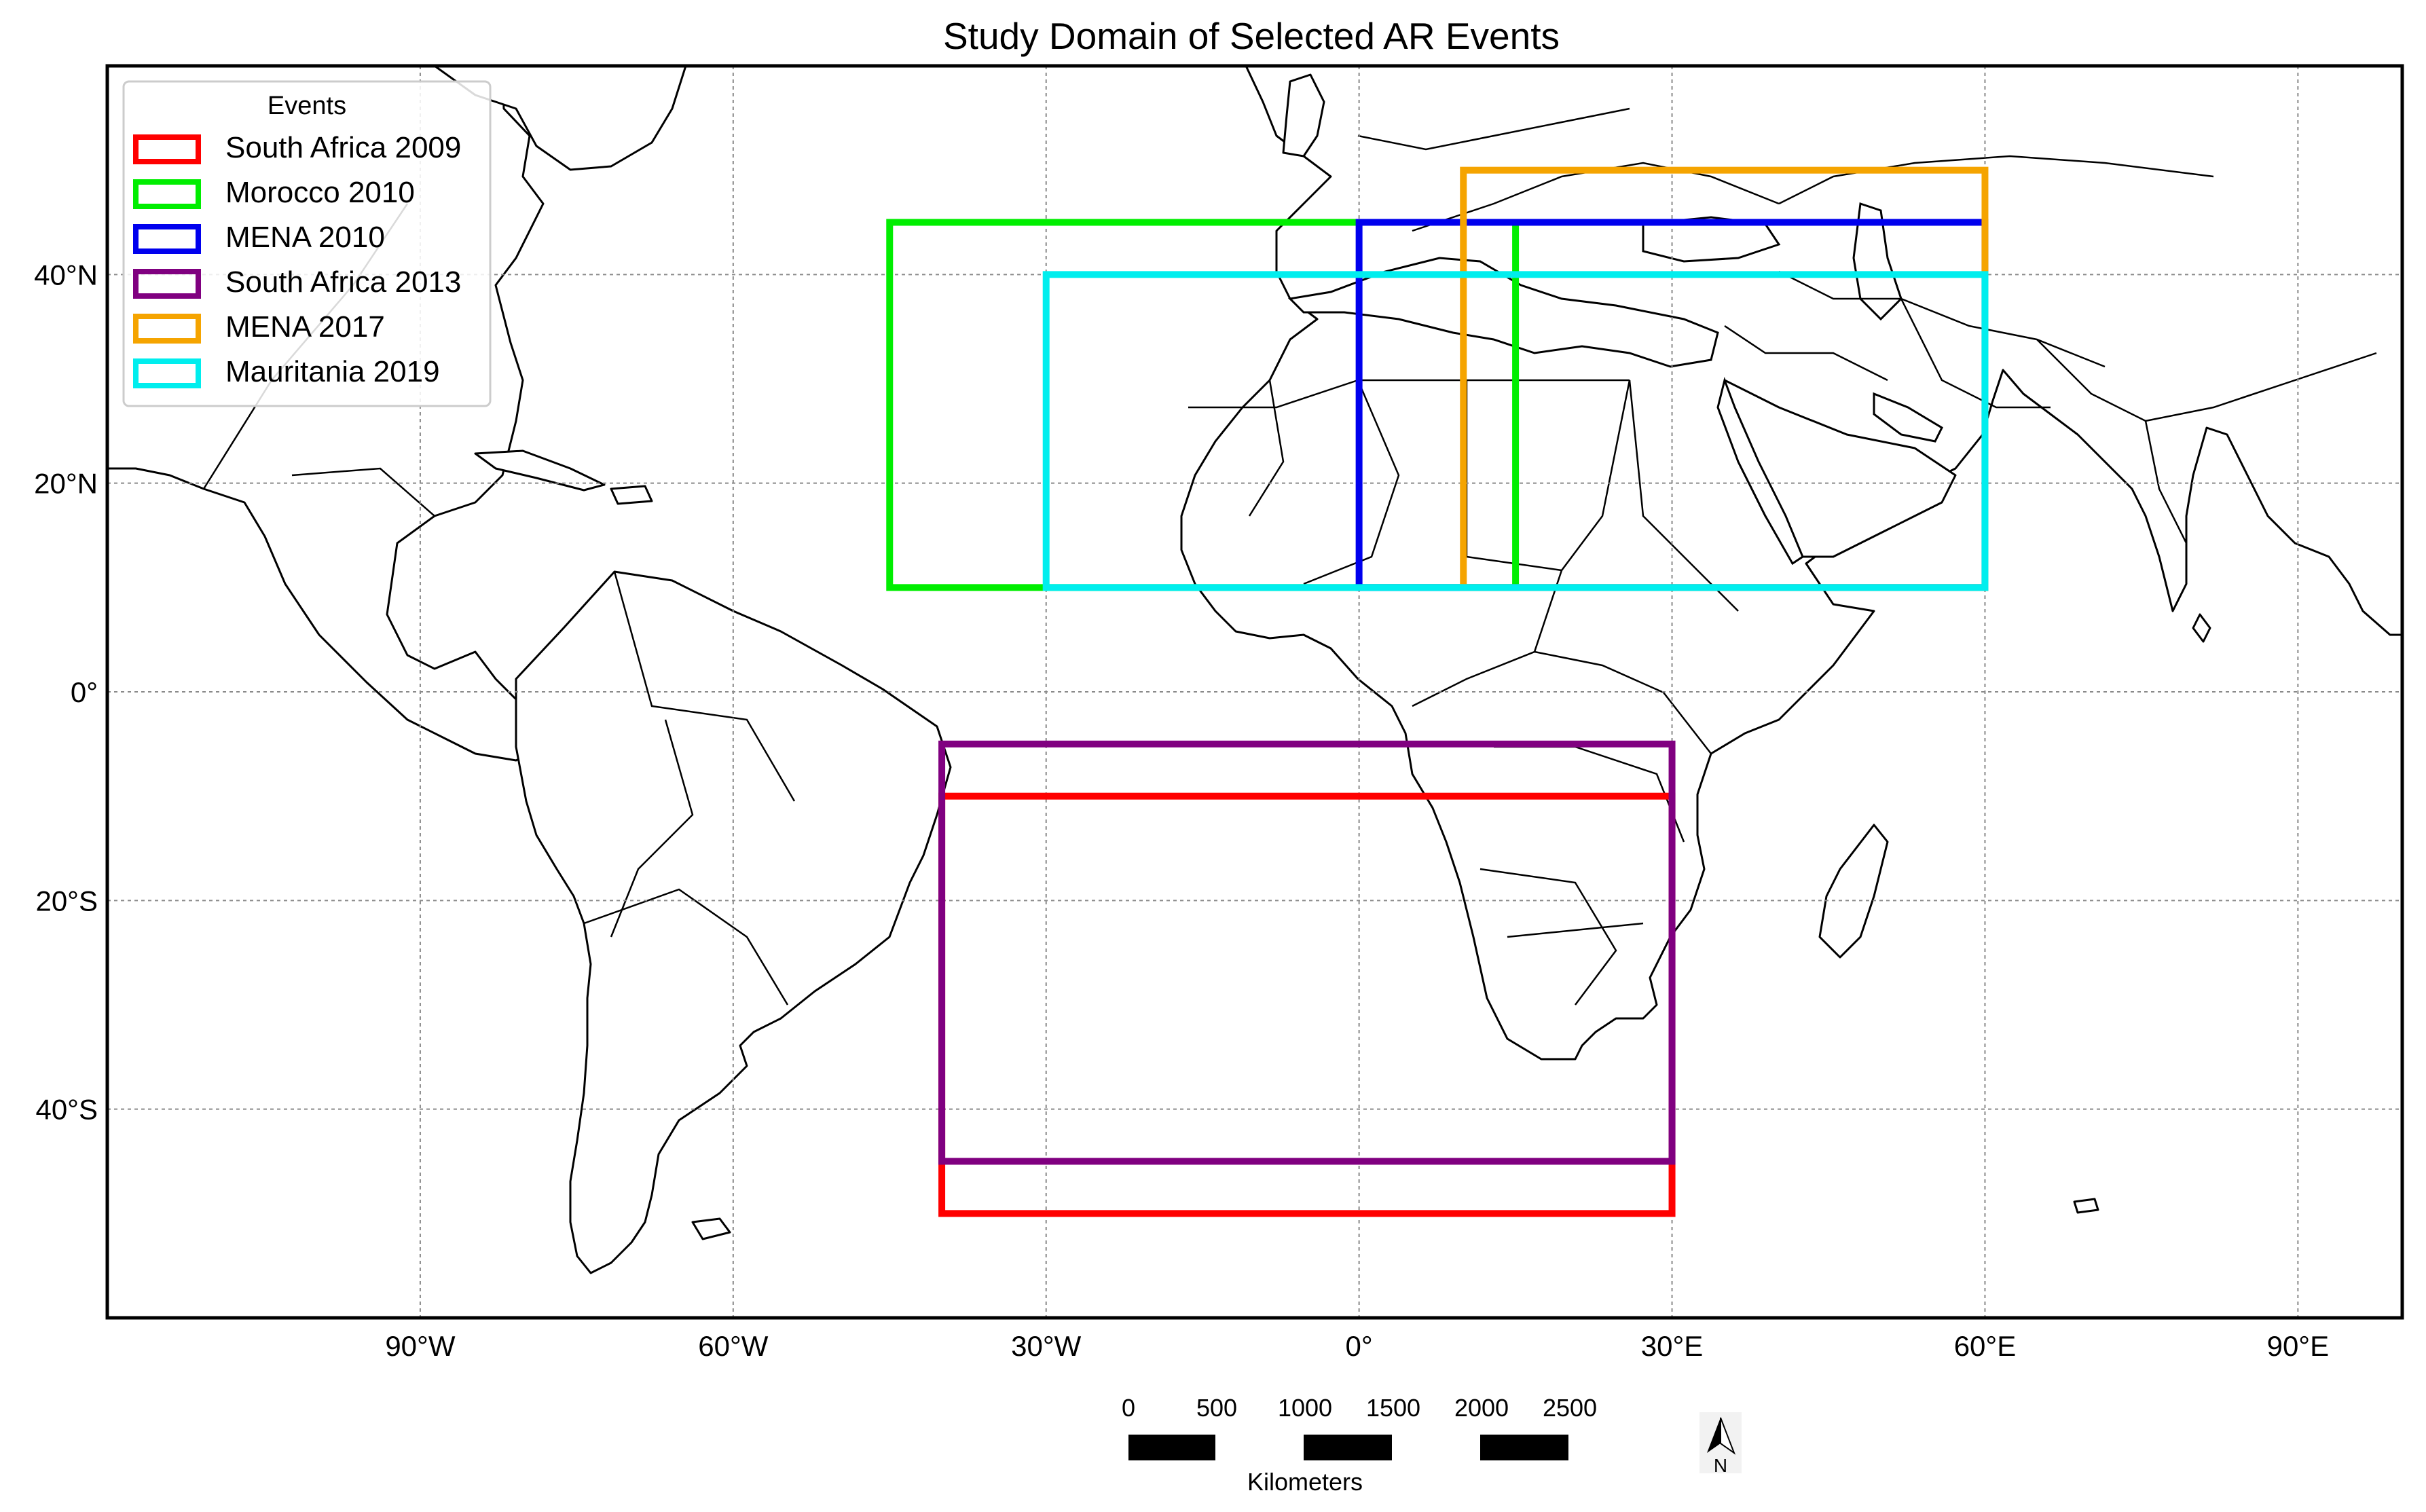  I want to click on x-tick-label: 90°W, so click(420, 1346).